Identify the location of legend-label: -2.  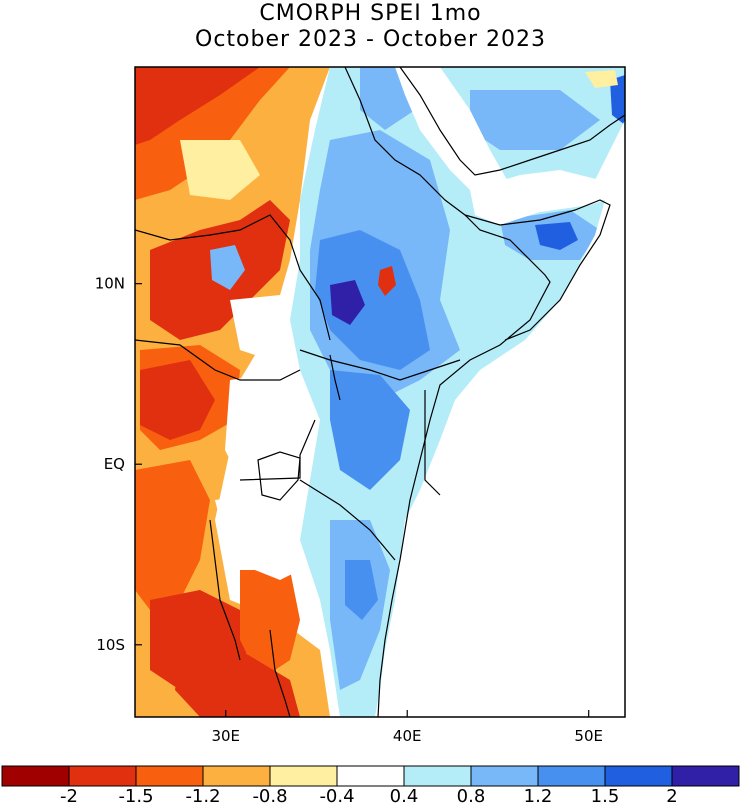
(69, 795).